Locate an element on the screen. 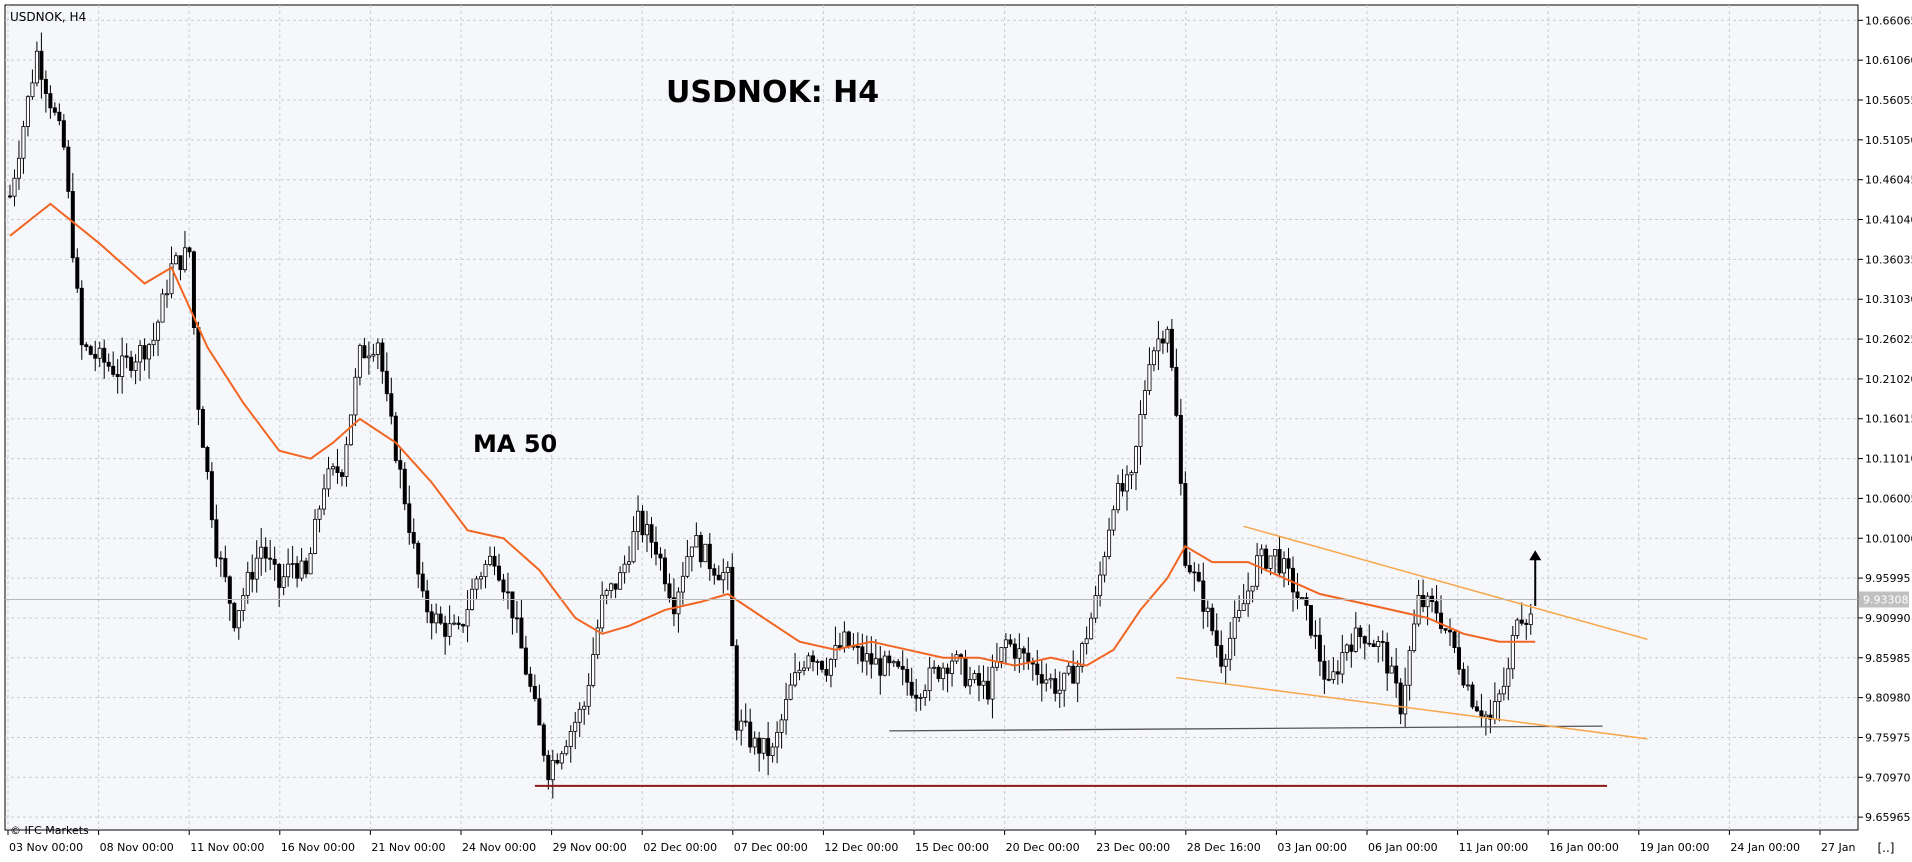 The height and width of the screenshot is (862, 1912). y-tick-label: 10.46045 is located at coordinates (1888, 180).